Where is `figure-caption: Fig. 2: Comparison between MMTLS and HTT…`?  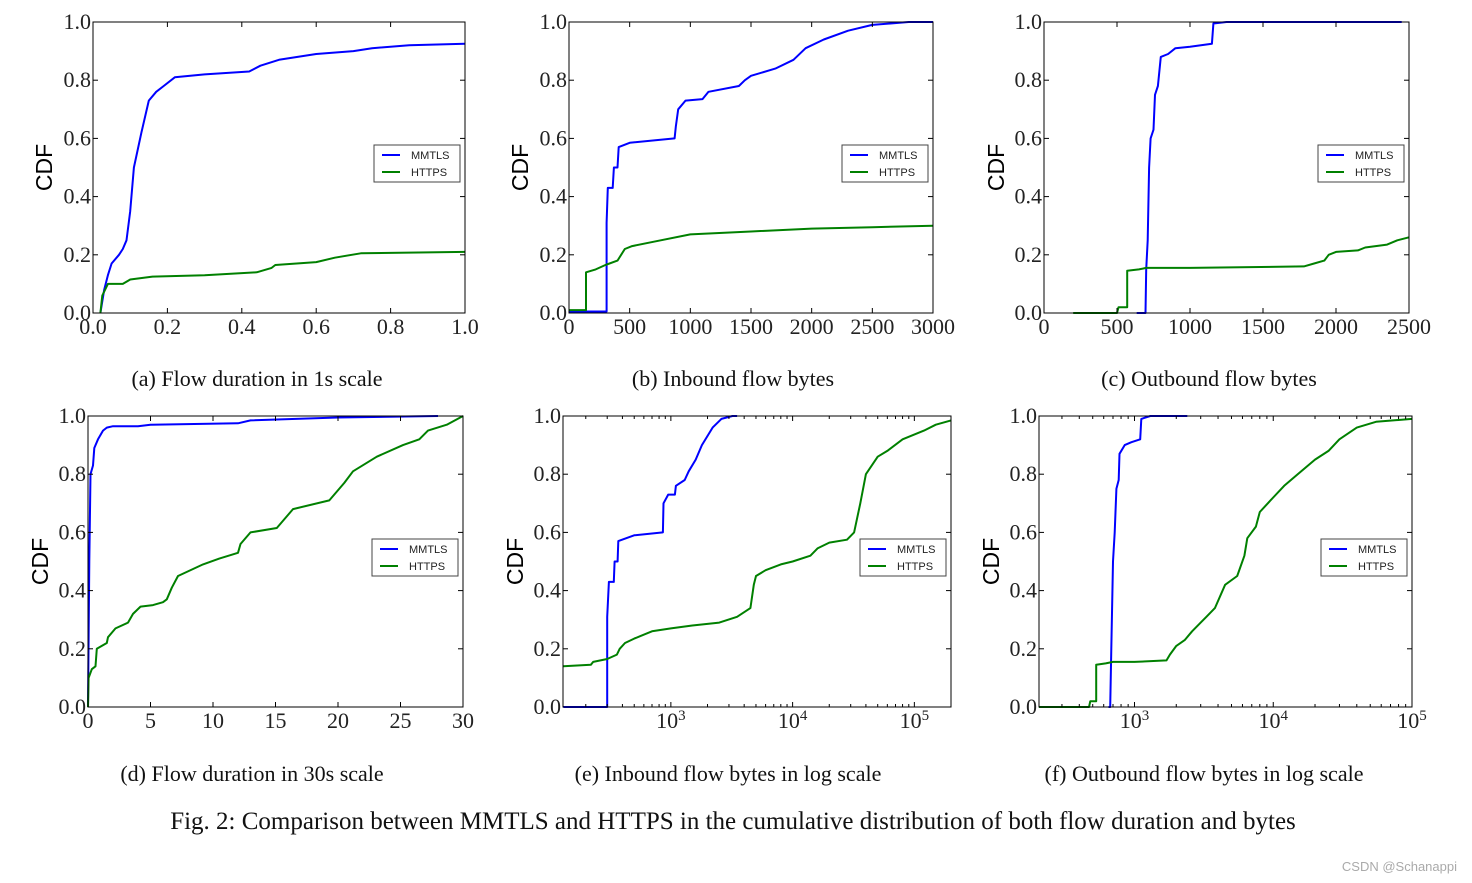
figure-caption: Fig. 2: Comparison between MMTLS and HTT… is located at coordinates (733, 821).